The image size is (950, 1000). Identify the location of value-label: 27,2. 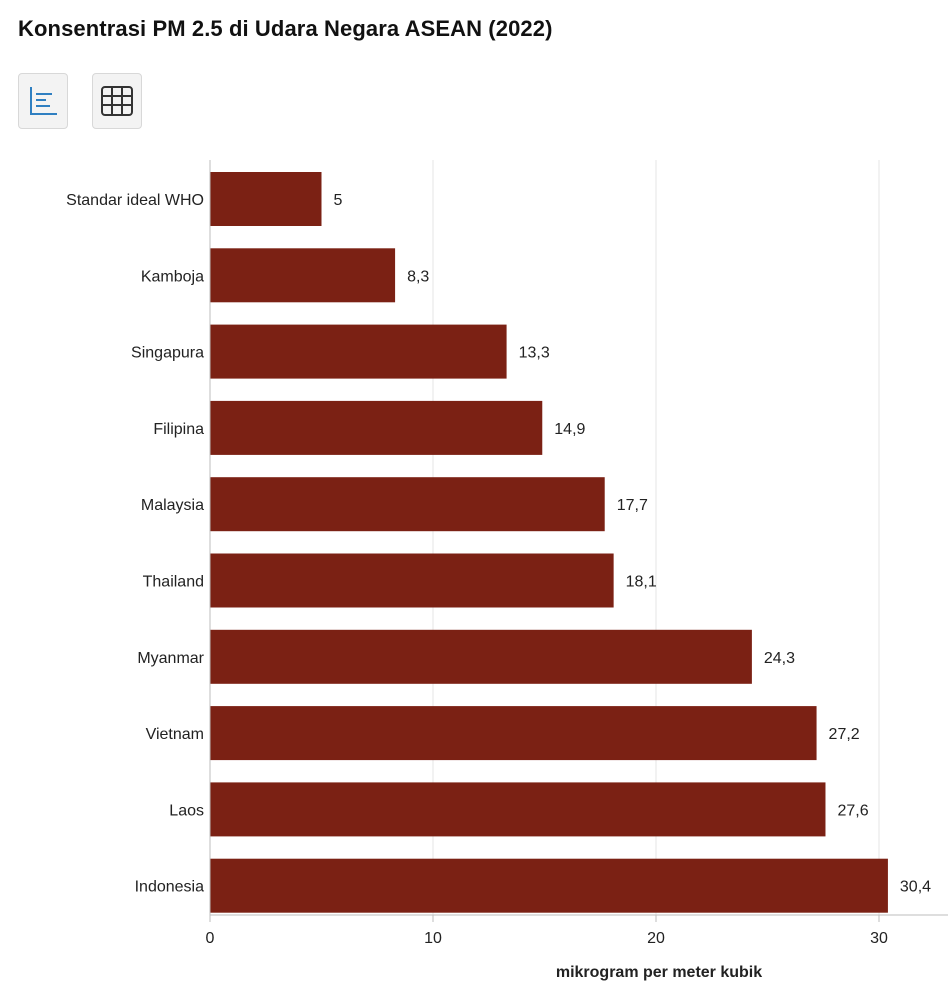
(844, 734).